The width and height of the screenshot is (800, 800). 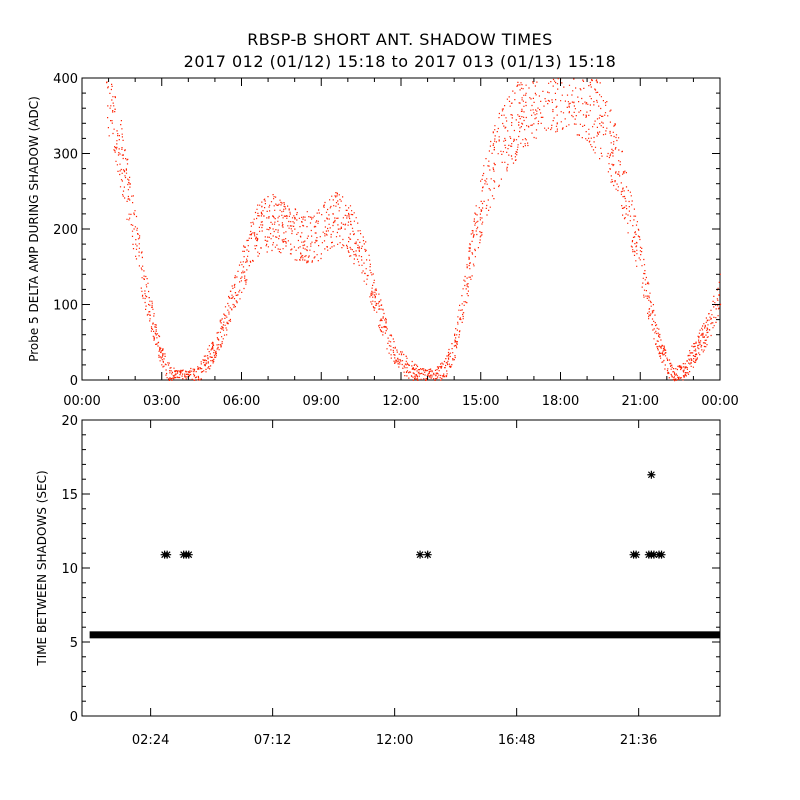 I want to click on plot2-x-tick-label: 21:36, so click(x=638, y=740).